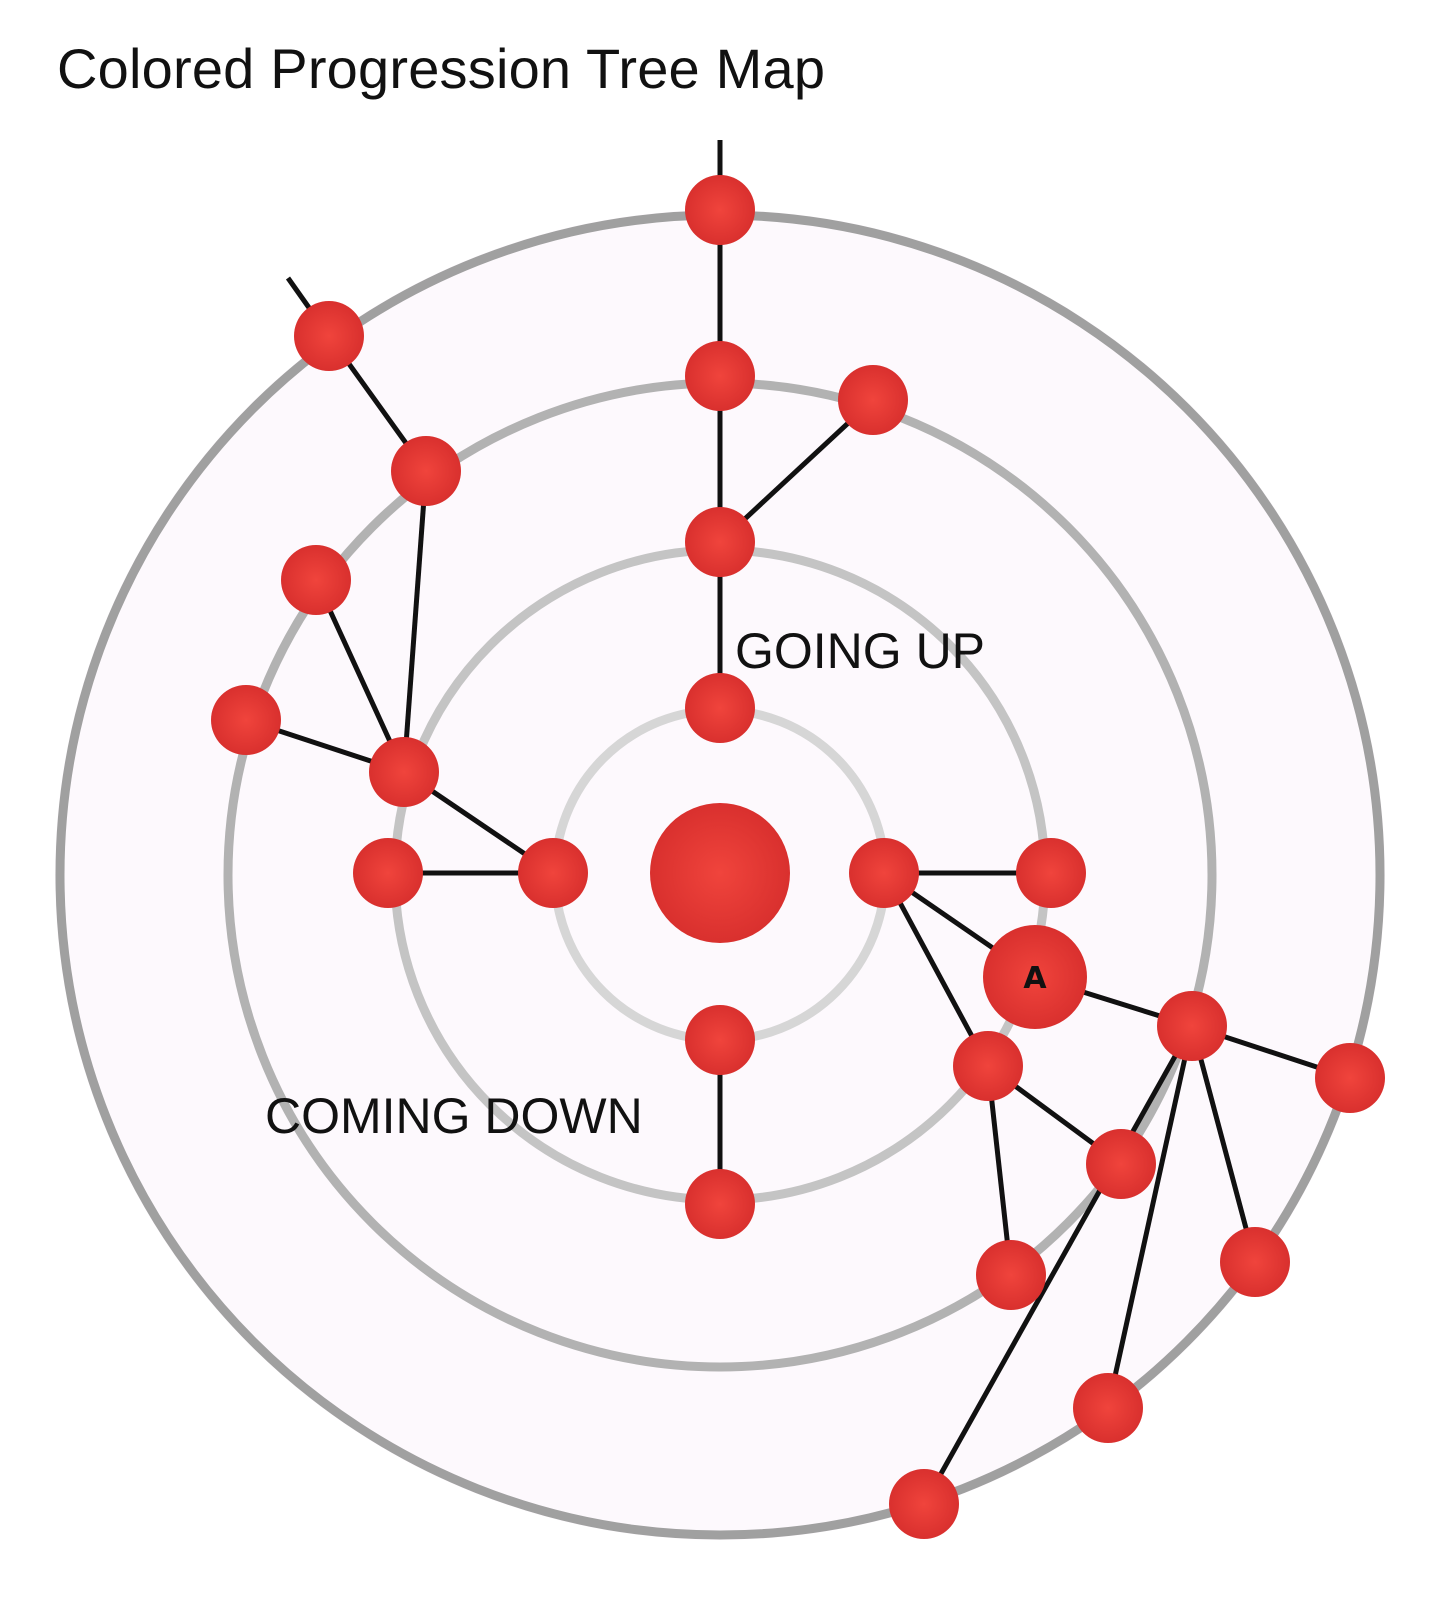 The width and height of the screenshot is (1440, 1606). I want to click on node-a, so click(1035, 977).